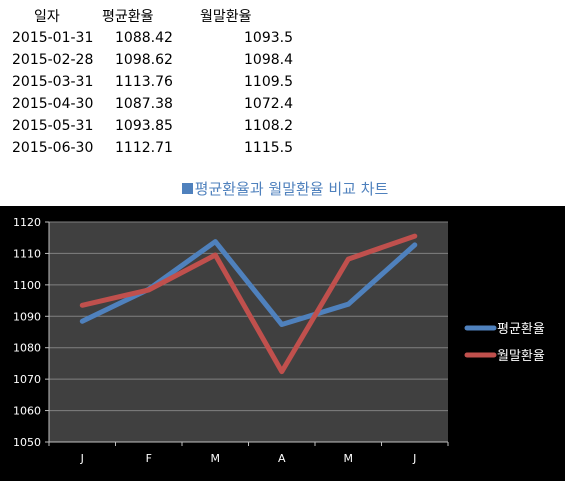 This screenshot has width=570, height=485. I want to click on cell-date: 2015-03-31, so click(53, 82).